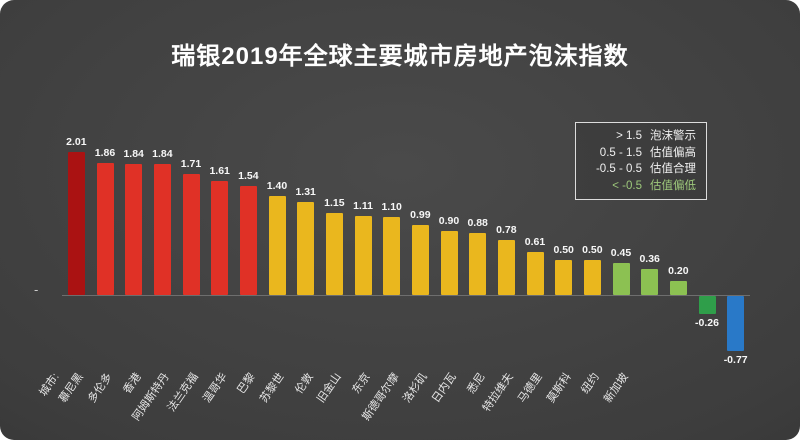  What do you see at coordinates (219, 170) in the screenshot?
I see `bar-value-label: 1.61` at bounding box center [219, 170].